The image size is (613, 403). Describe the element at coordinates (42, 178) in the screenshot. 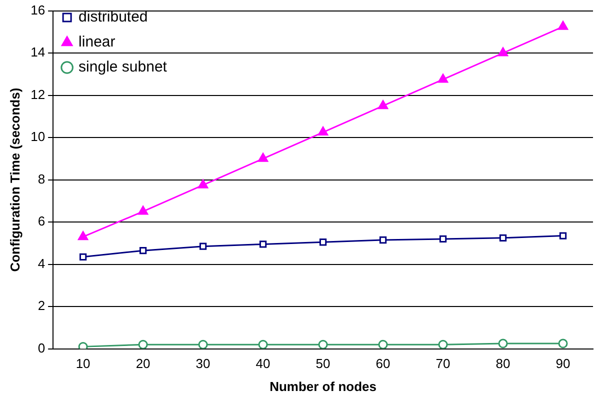

I see `y-tick-label: 8` at that location.